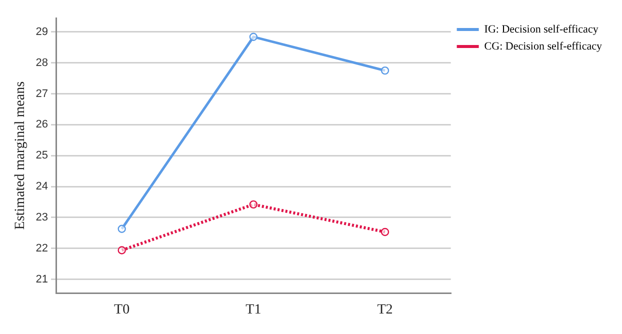  I want to click on y-tick-label: 29, so click(42, 32).